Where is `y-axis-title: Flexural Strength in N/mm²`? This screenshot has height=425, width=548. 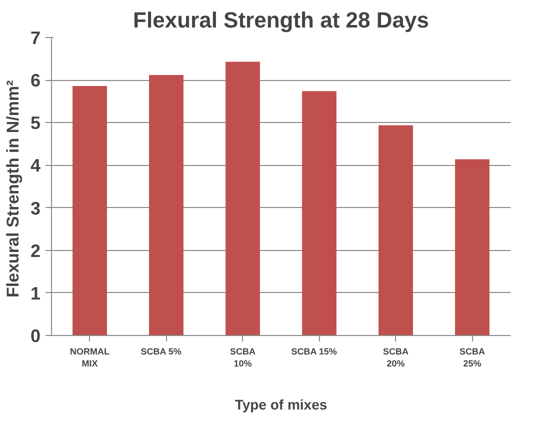 y-axis-title: Flexural Strength in N/mm² is located at coordinates (12, 189).